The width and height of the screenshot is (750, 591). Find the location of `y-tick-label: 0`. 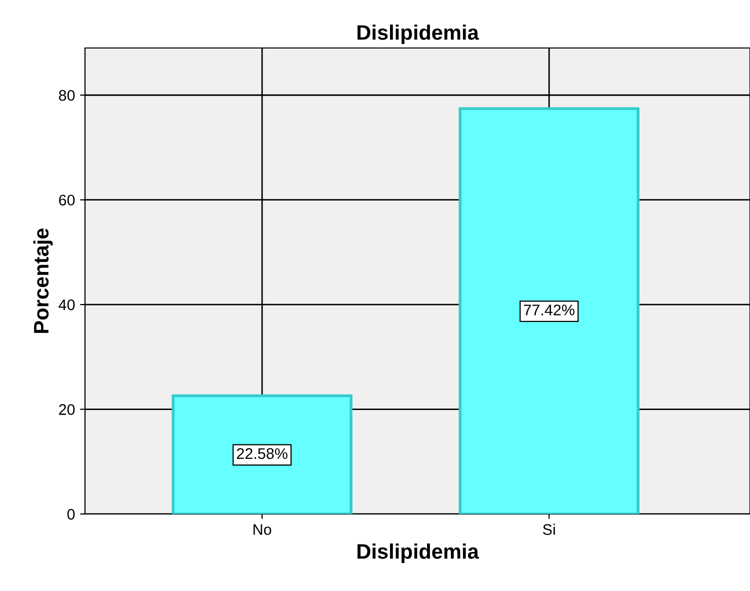

y-tick-label: 0 is located at coordinates (71, 514).